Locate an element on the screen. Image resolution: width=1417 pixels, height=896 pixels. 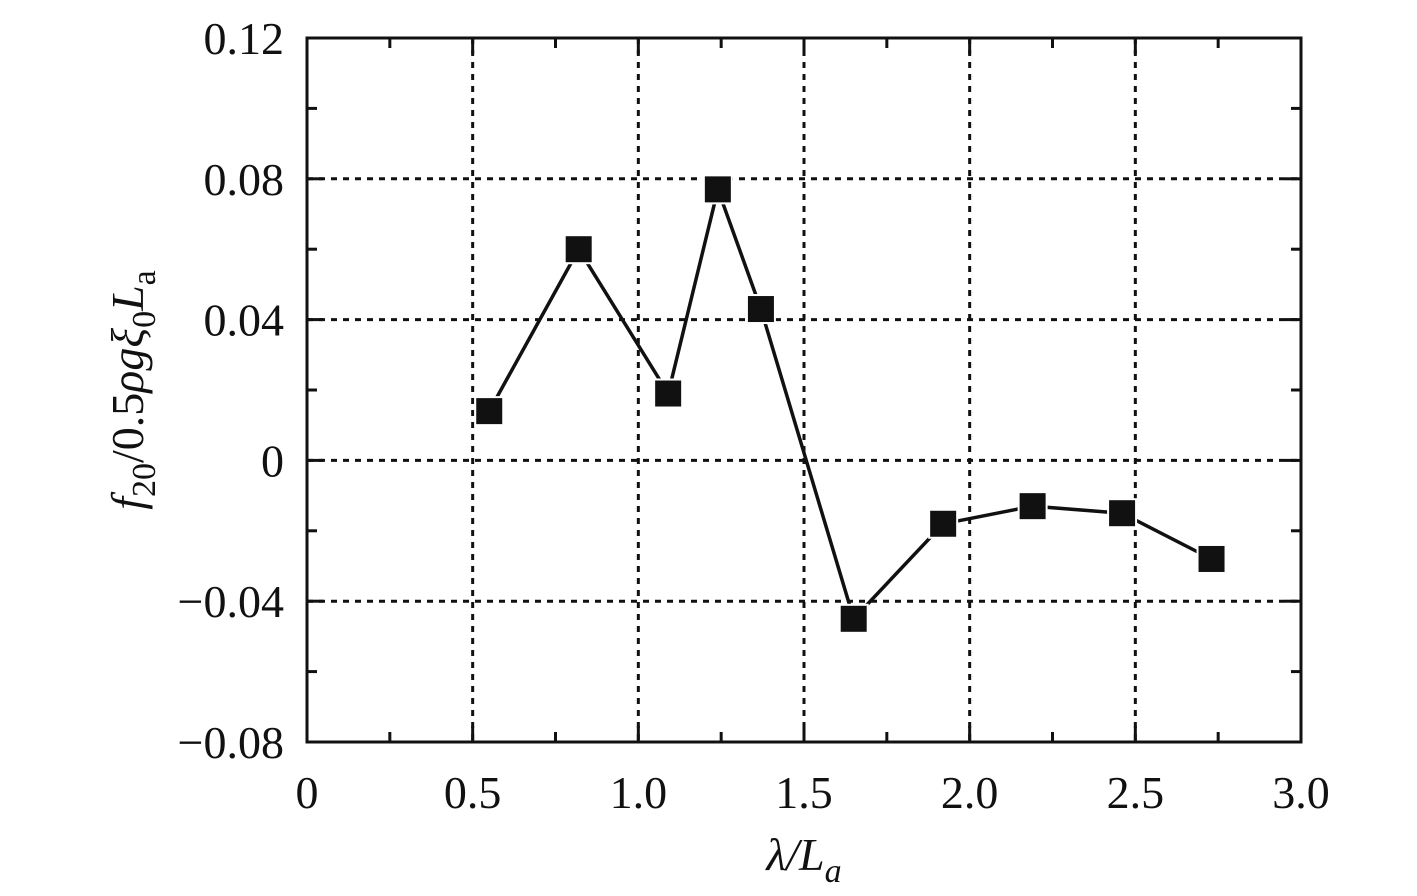
y-tick-label: 0.12 is located at coordinates (244, 38).